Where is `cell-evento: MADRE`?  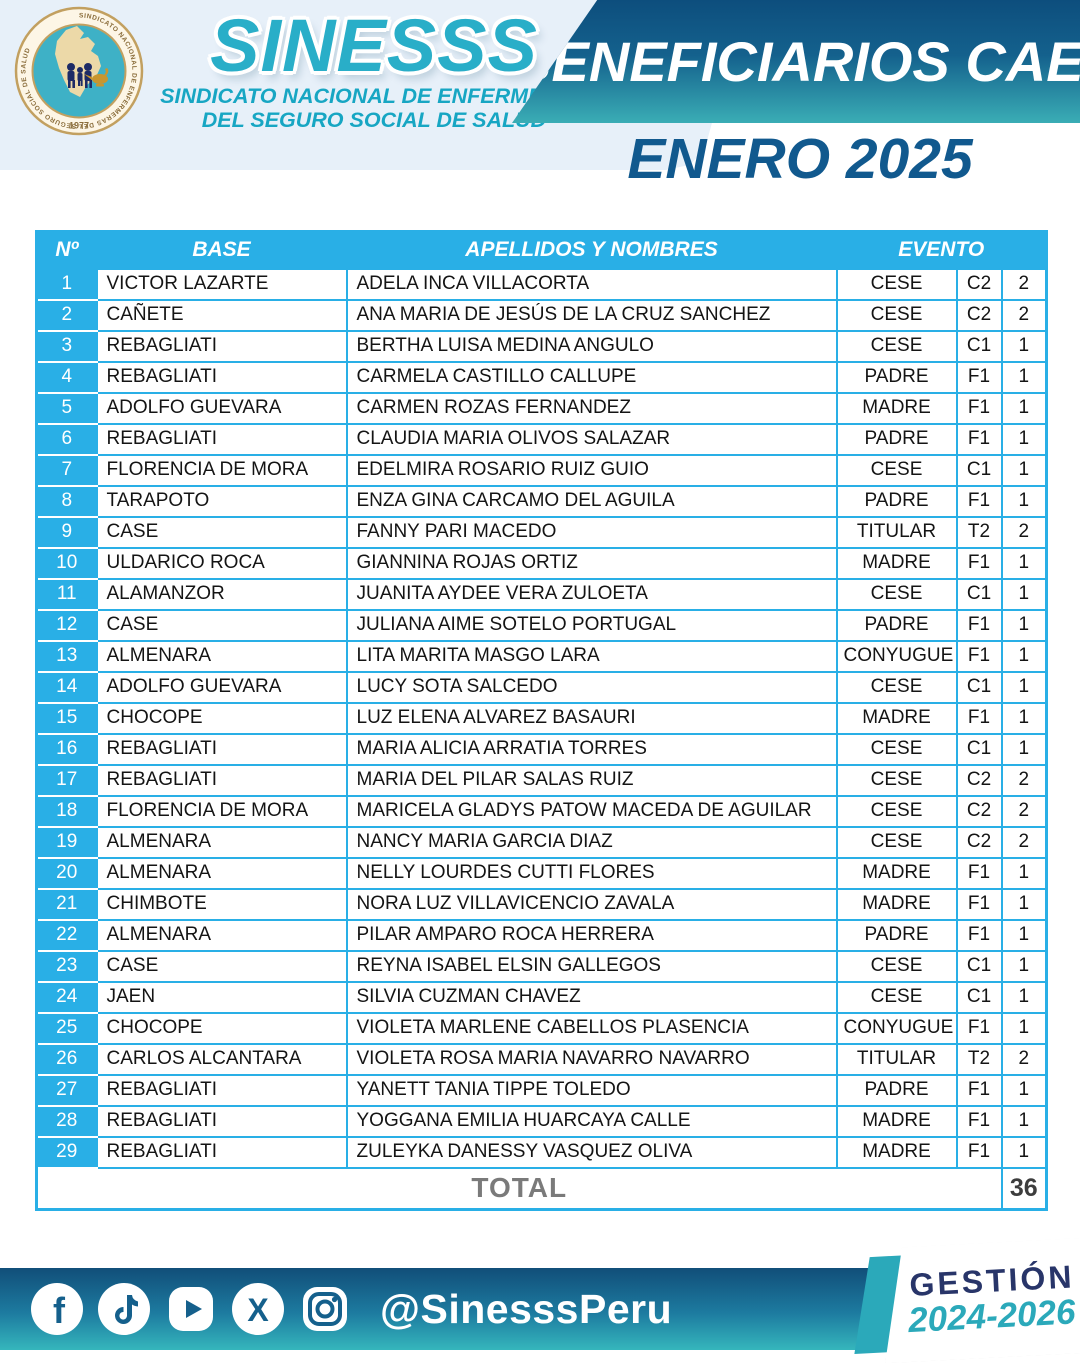
cell-evento: MADRE is located at coordinates (896, 408).